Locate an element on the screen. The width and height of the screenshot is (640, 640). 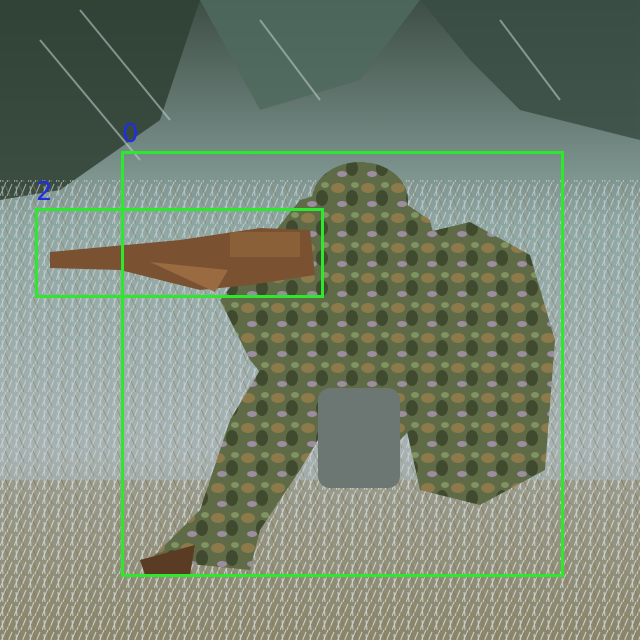
rifle-shape is located at coordinates (182, 260).